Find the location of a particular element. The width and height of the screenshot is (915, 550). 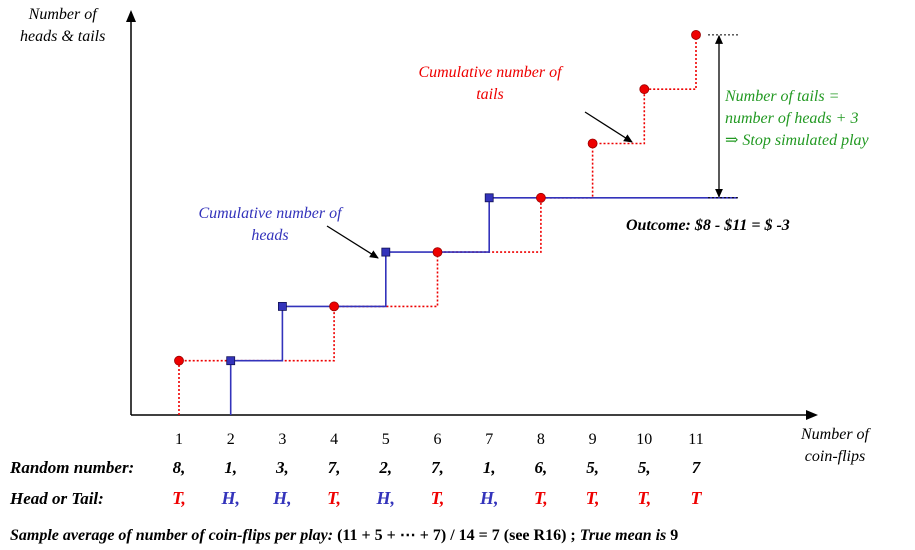

random-number-value: 6, is located at coordinates (541, 467).